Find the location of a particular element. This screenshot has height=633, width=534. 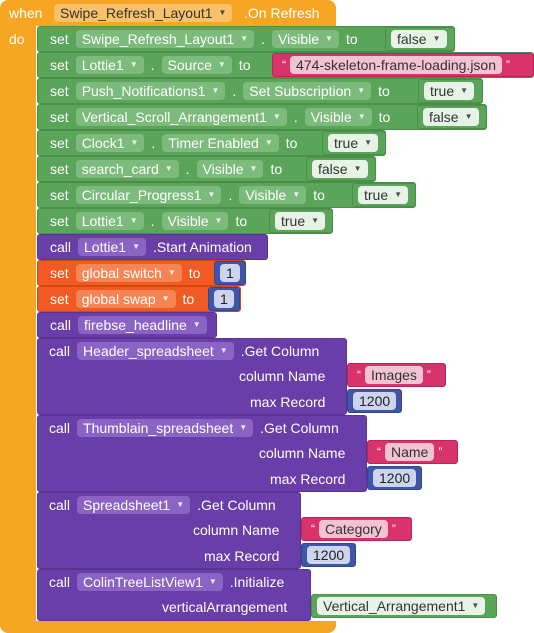

set-variable-block: set global switch ▼ to is located at coordinates (141, 273).